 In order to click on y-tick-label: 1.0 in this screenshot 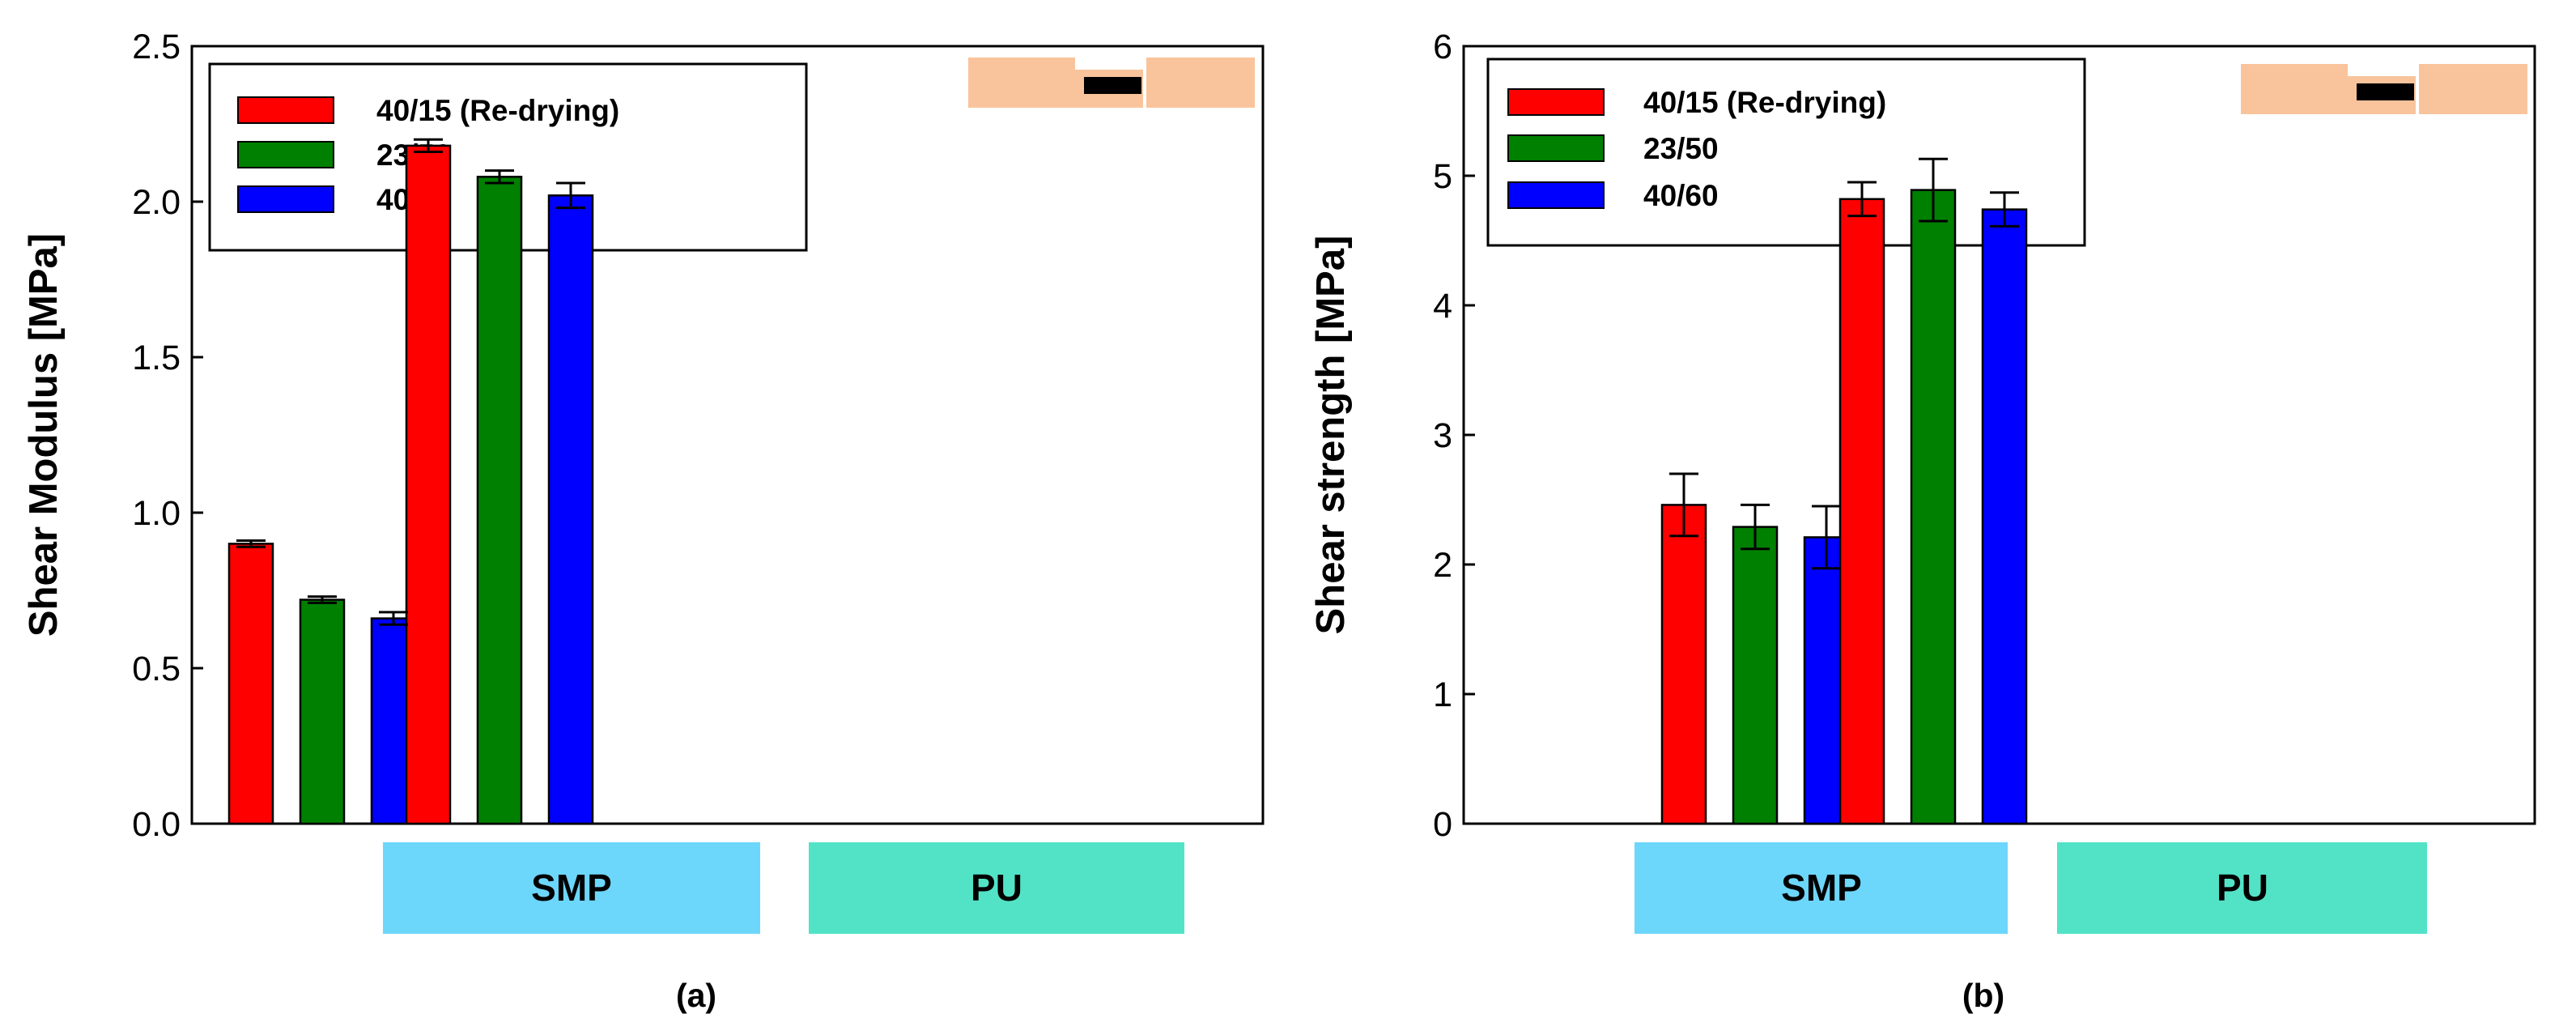, I will do `click(156, 513)`.